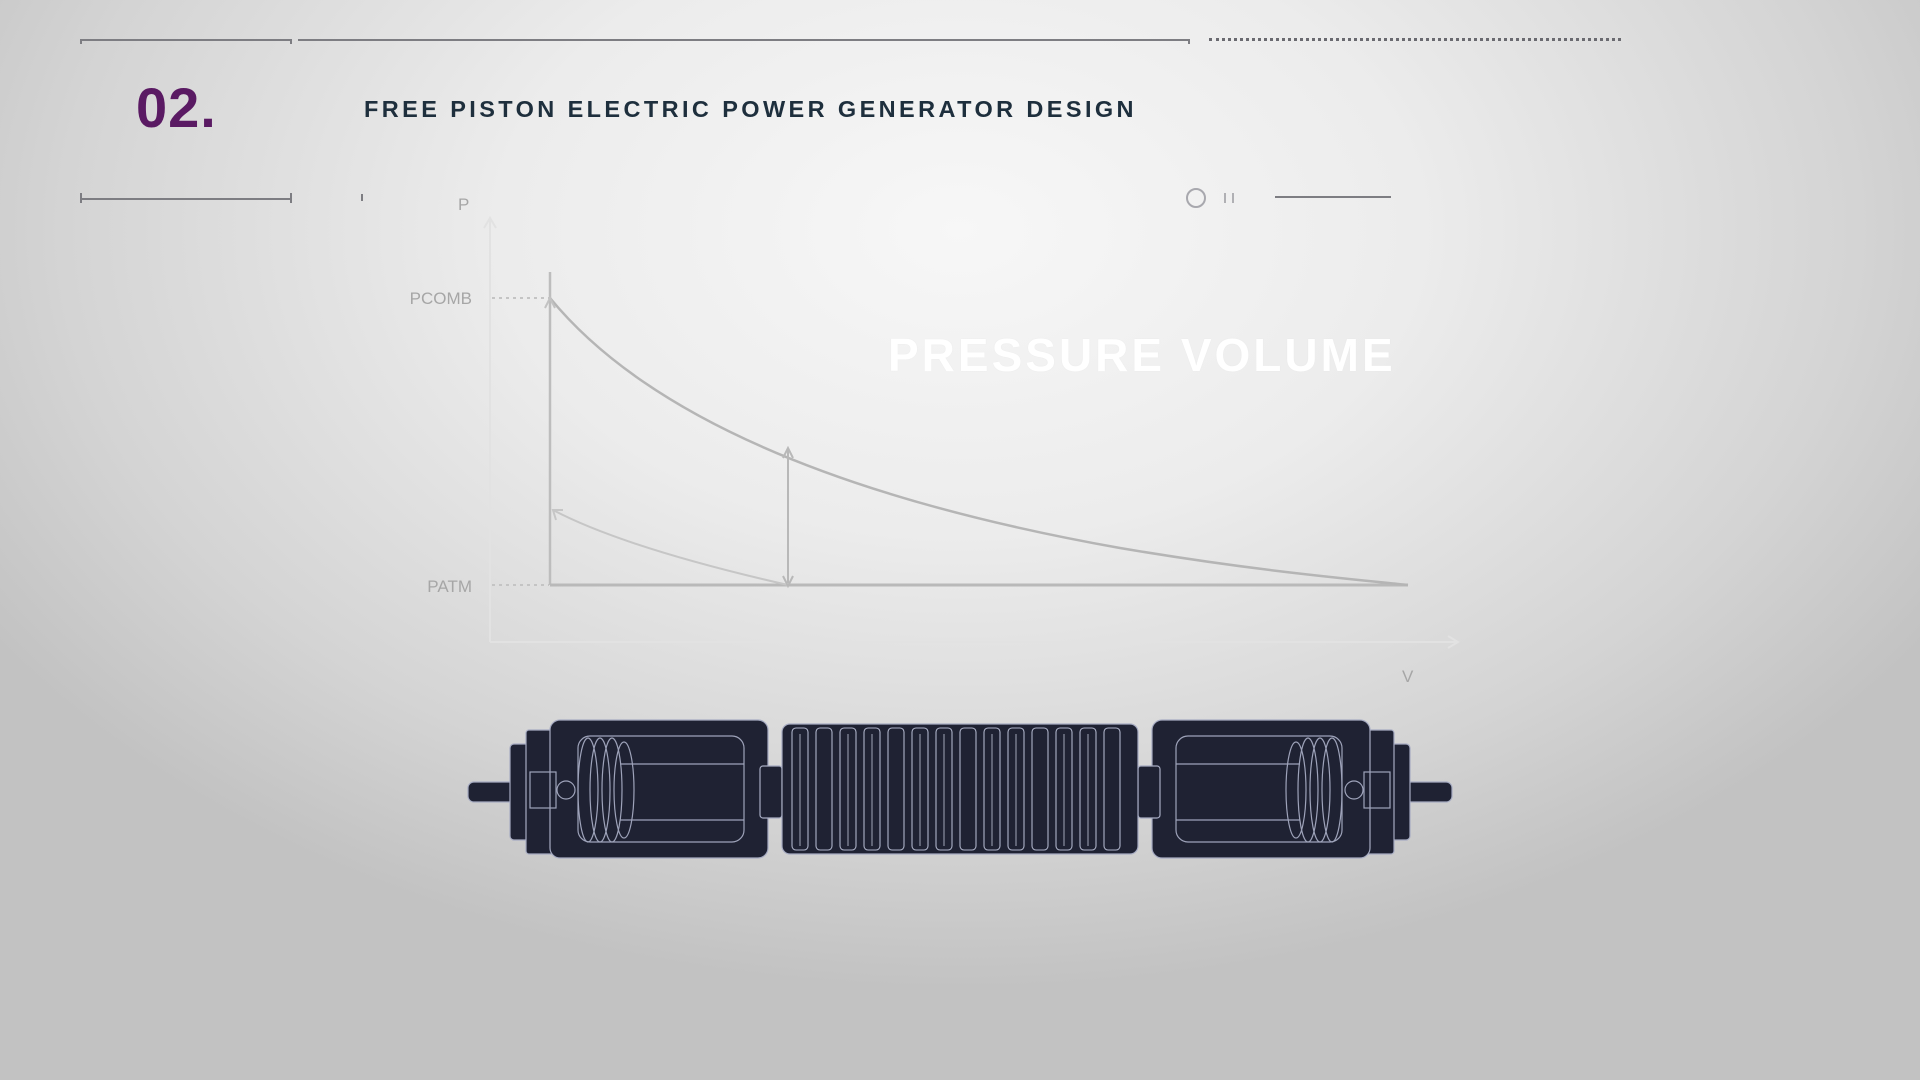 This screenshot has height=1080, width=1920. I want to click on header-top-tick-right, so click(291, 41).